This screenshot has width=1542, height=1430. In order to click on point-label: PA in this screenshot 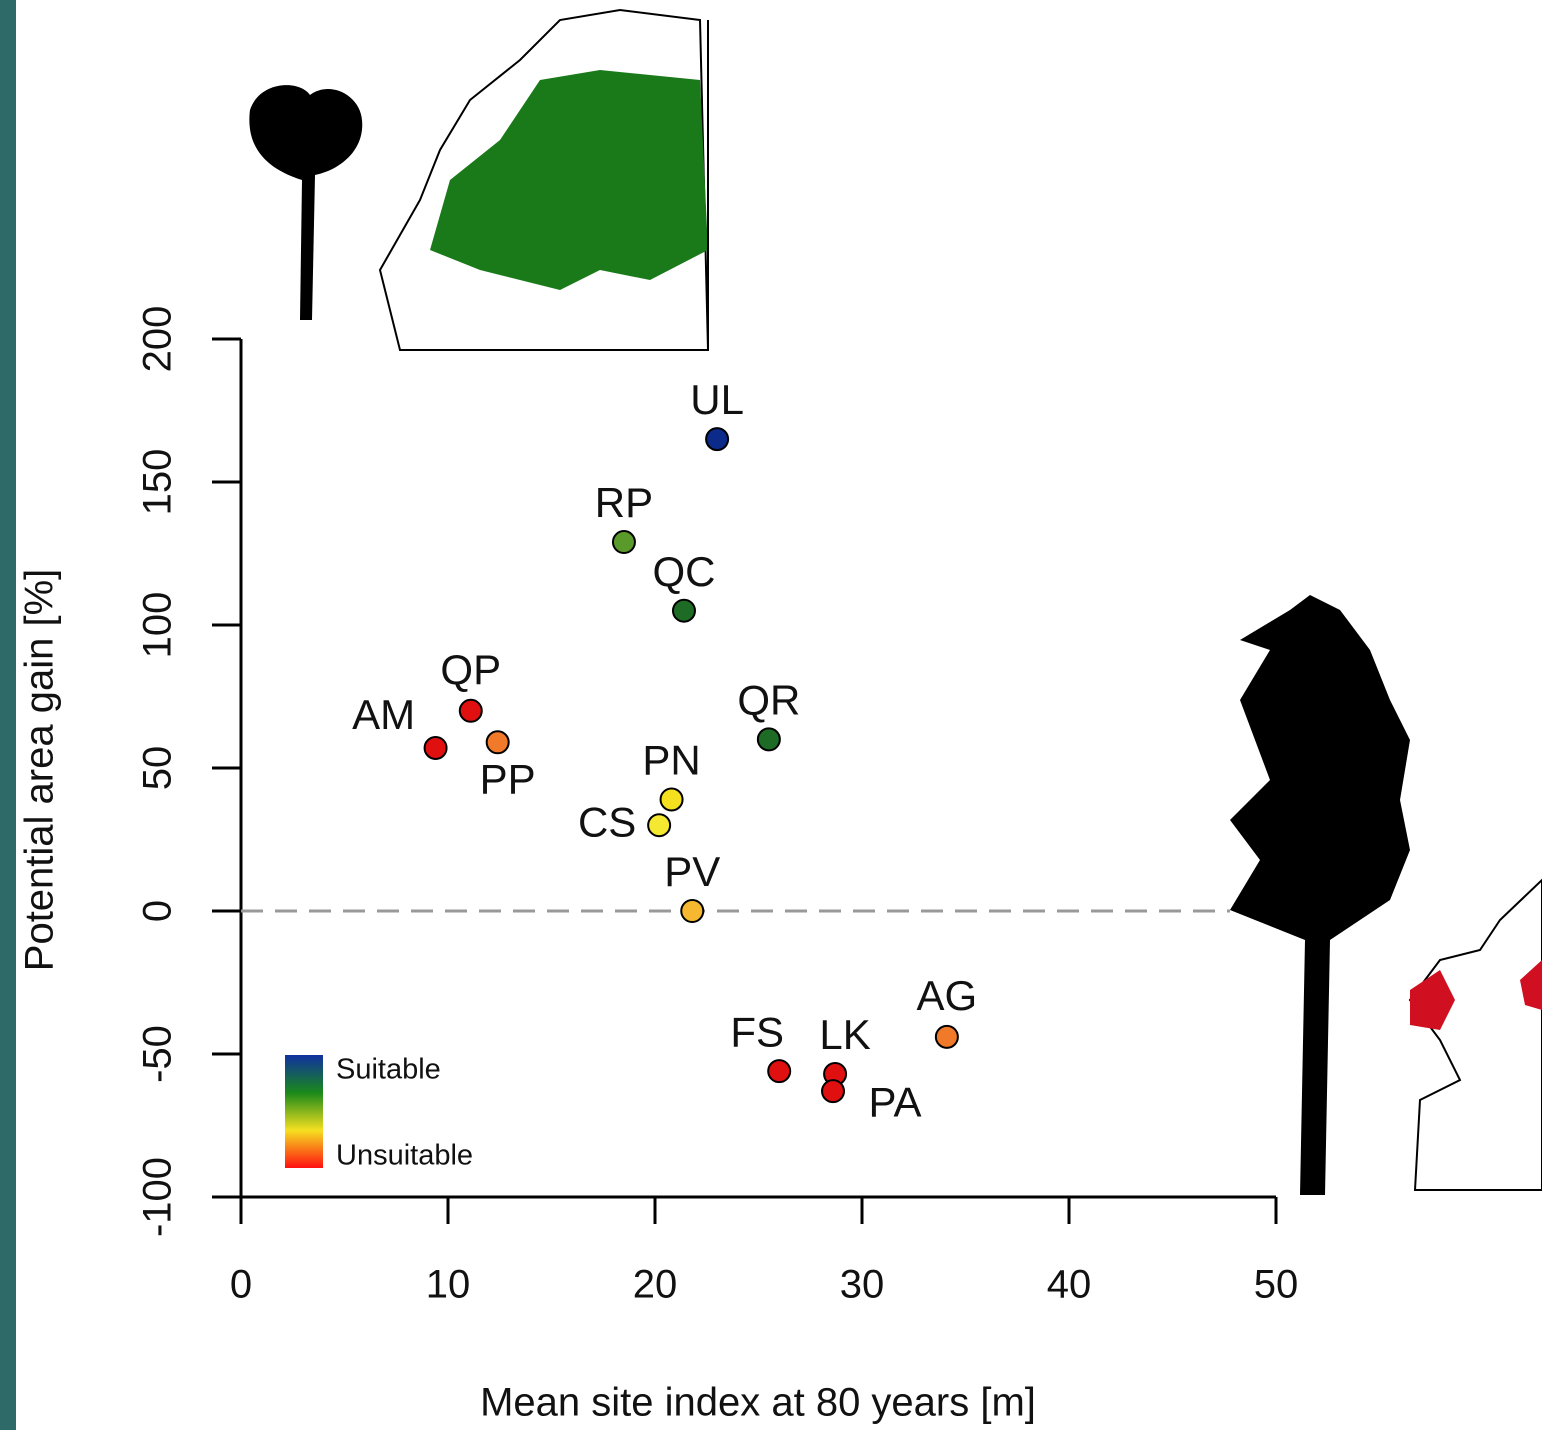, I will do `click(895, 1101)`.